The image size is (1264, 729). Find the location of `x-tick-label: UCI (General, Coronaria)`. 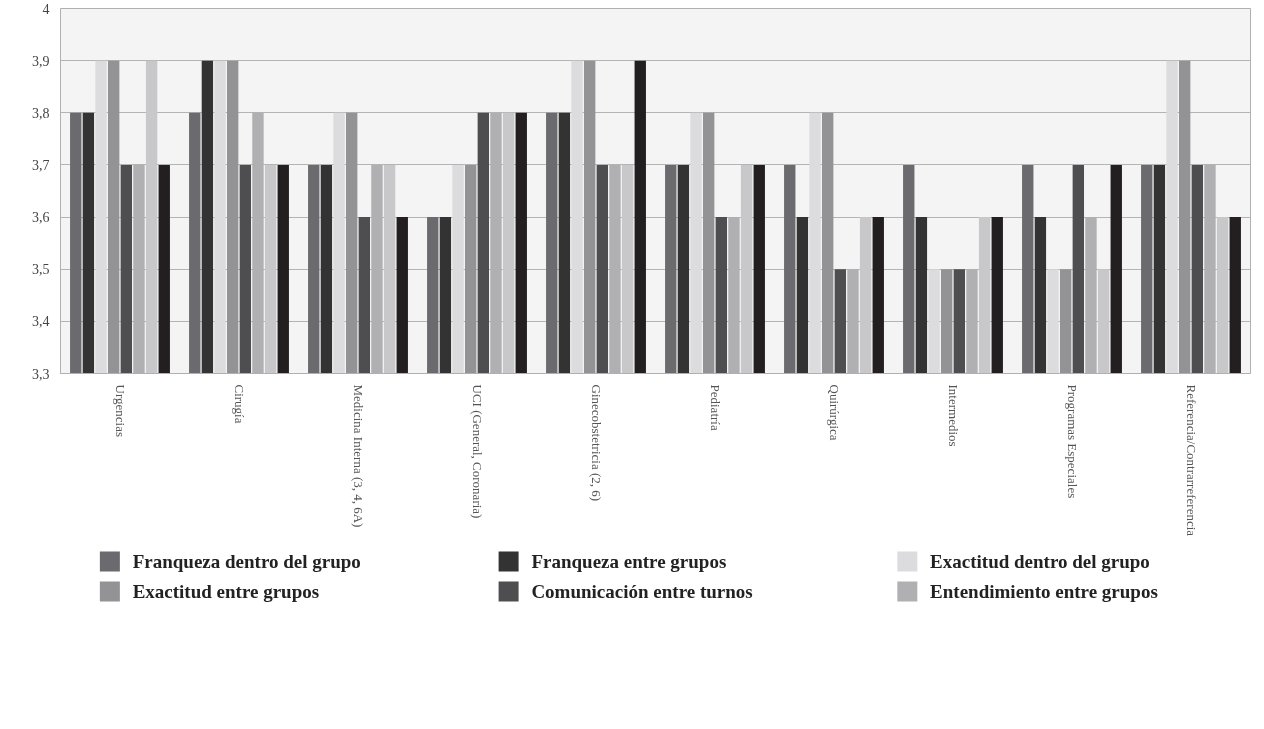

x-tick-label: UCI (General, Coronaria) is located at coordinates (477, 451).